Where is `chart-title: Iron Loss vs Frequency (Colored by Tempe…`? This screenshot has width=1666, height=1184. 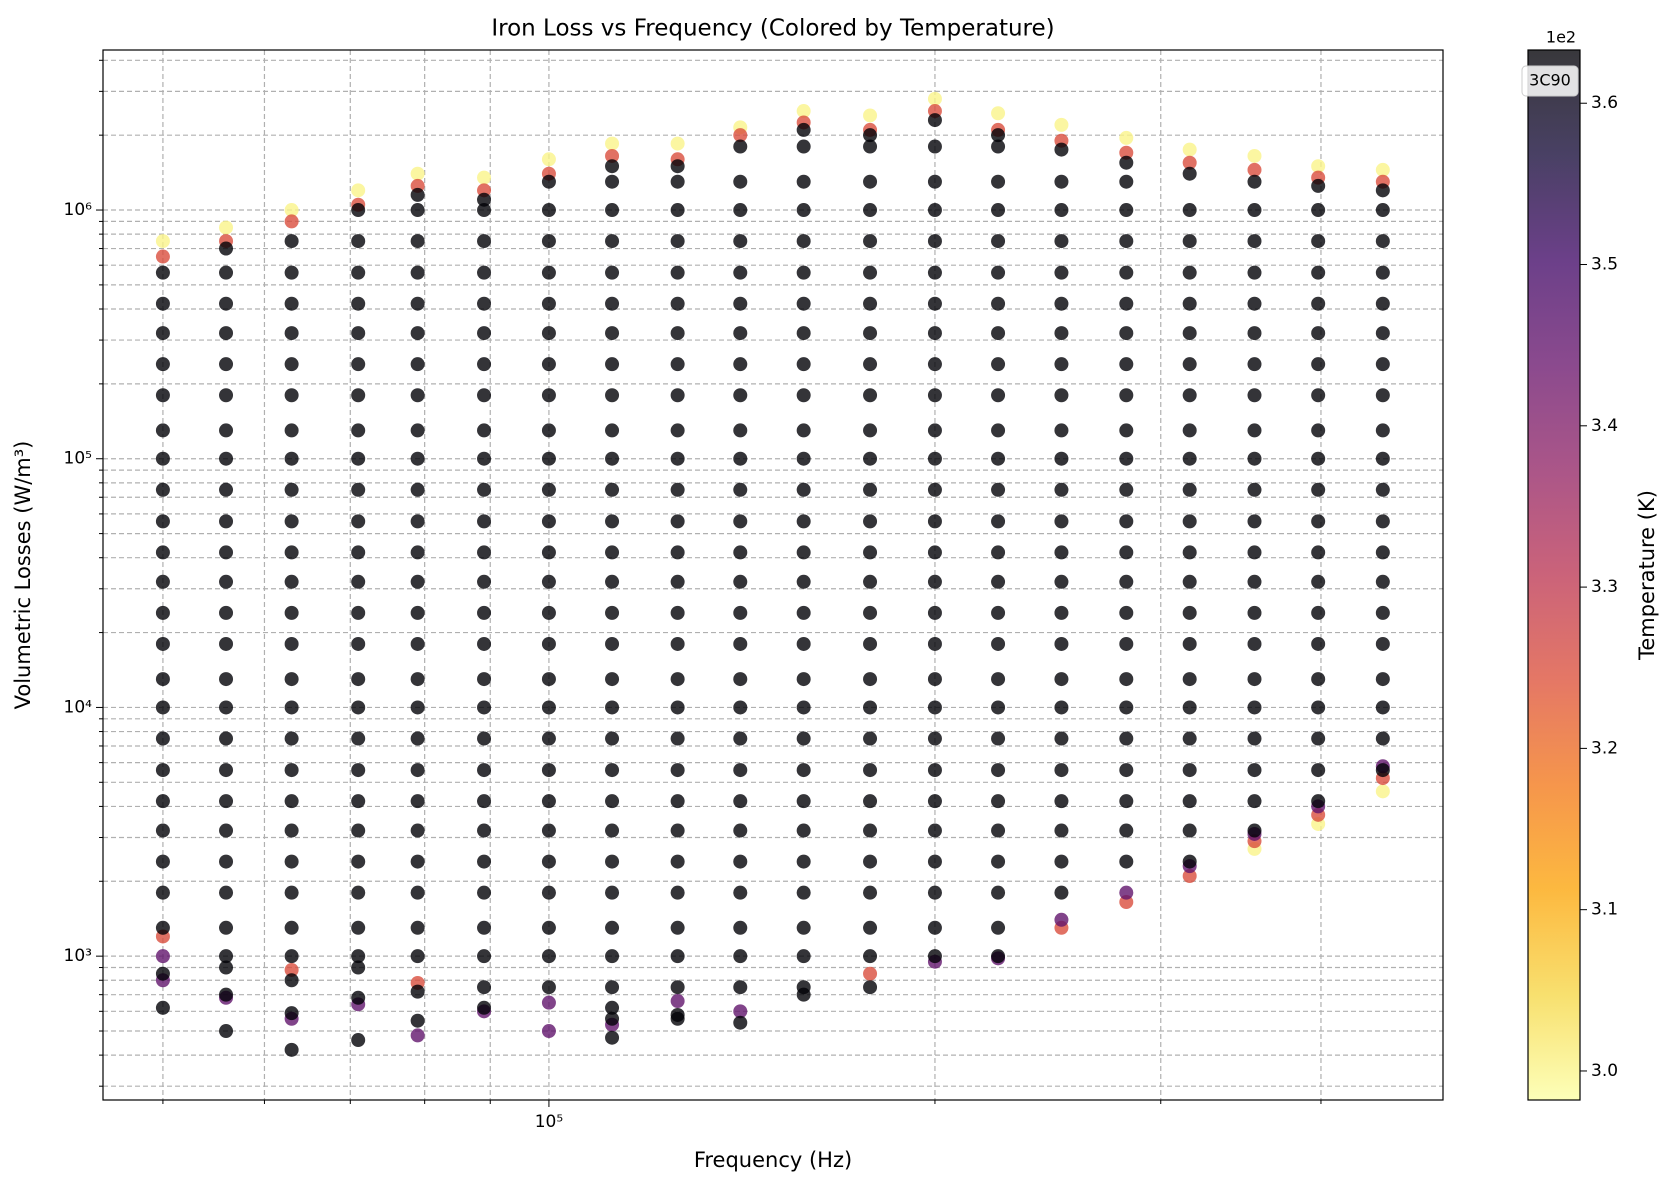
chart-title: Iron Loss vs Frequency (Colored by Tempe… is located at coordinates (772, 29).